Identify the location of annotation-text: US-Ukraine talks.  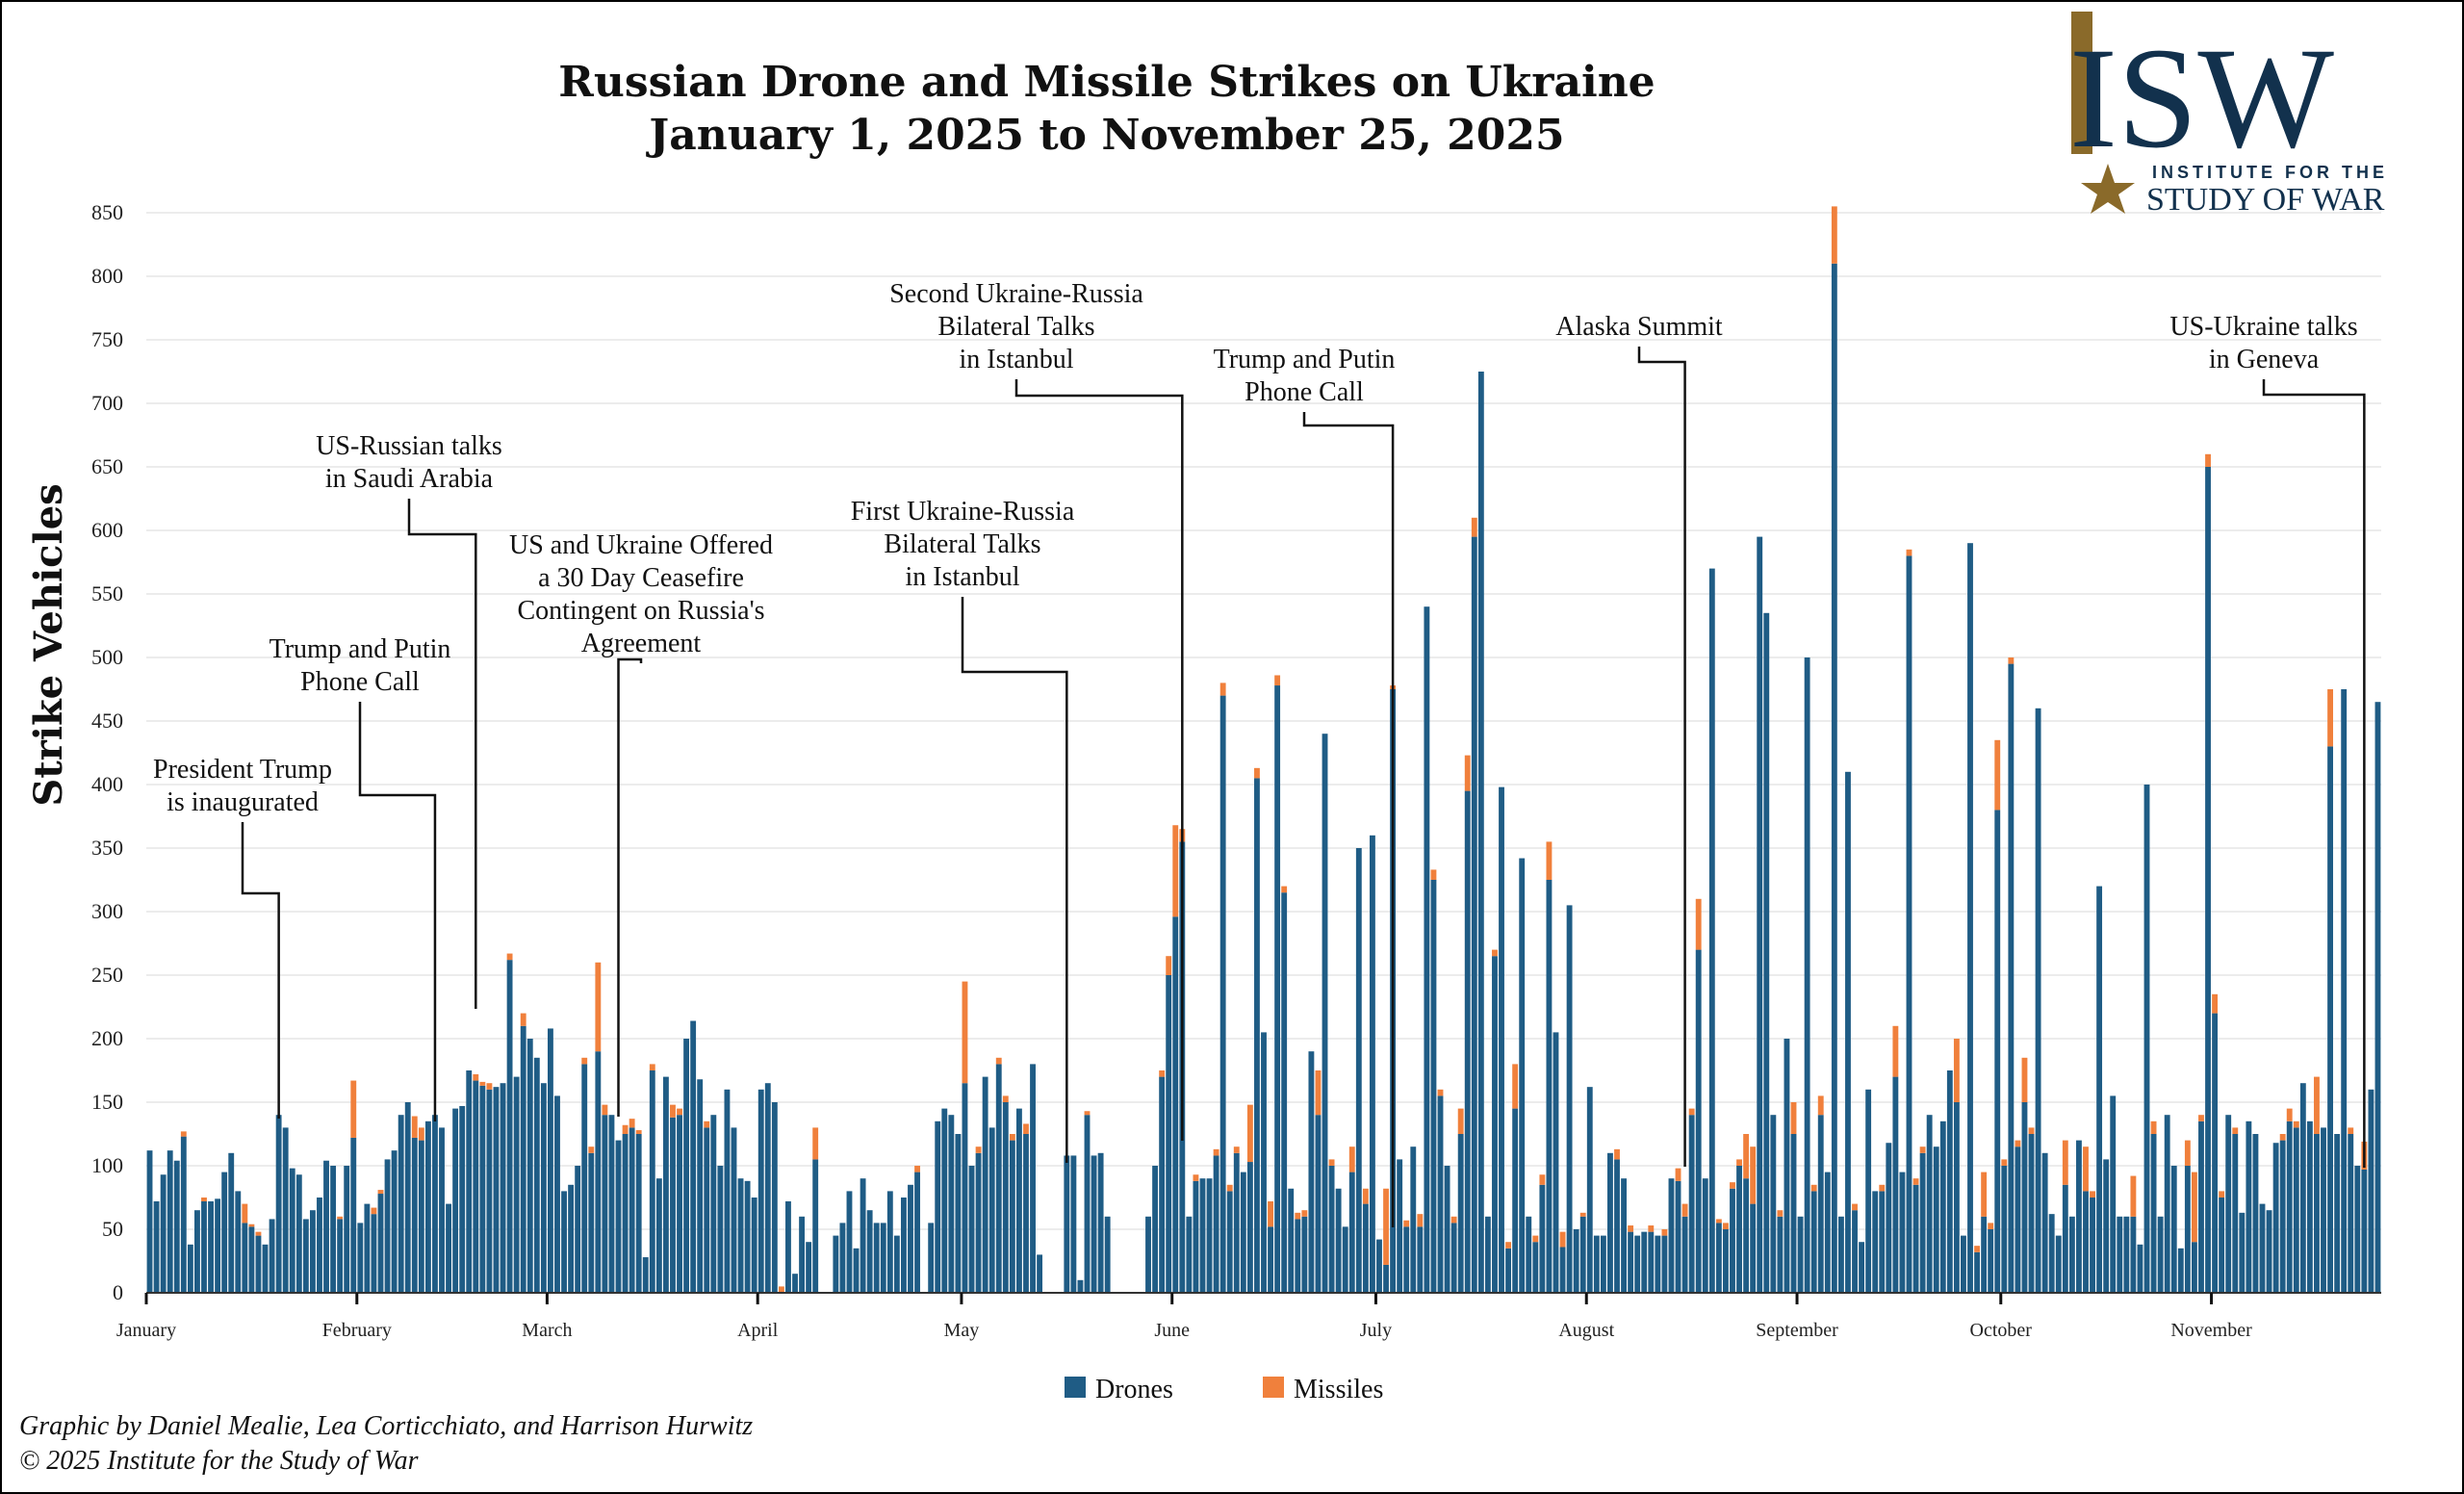
(2263, 327).